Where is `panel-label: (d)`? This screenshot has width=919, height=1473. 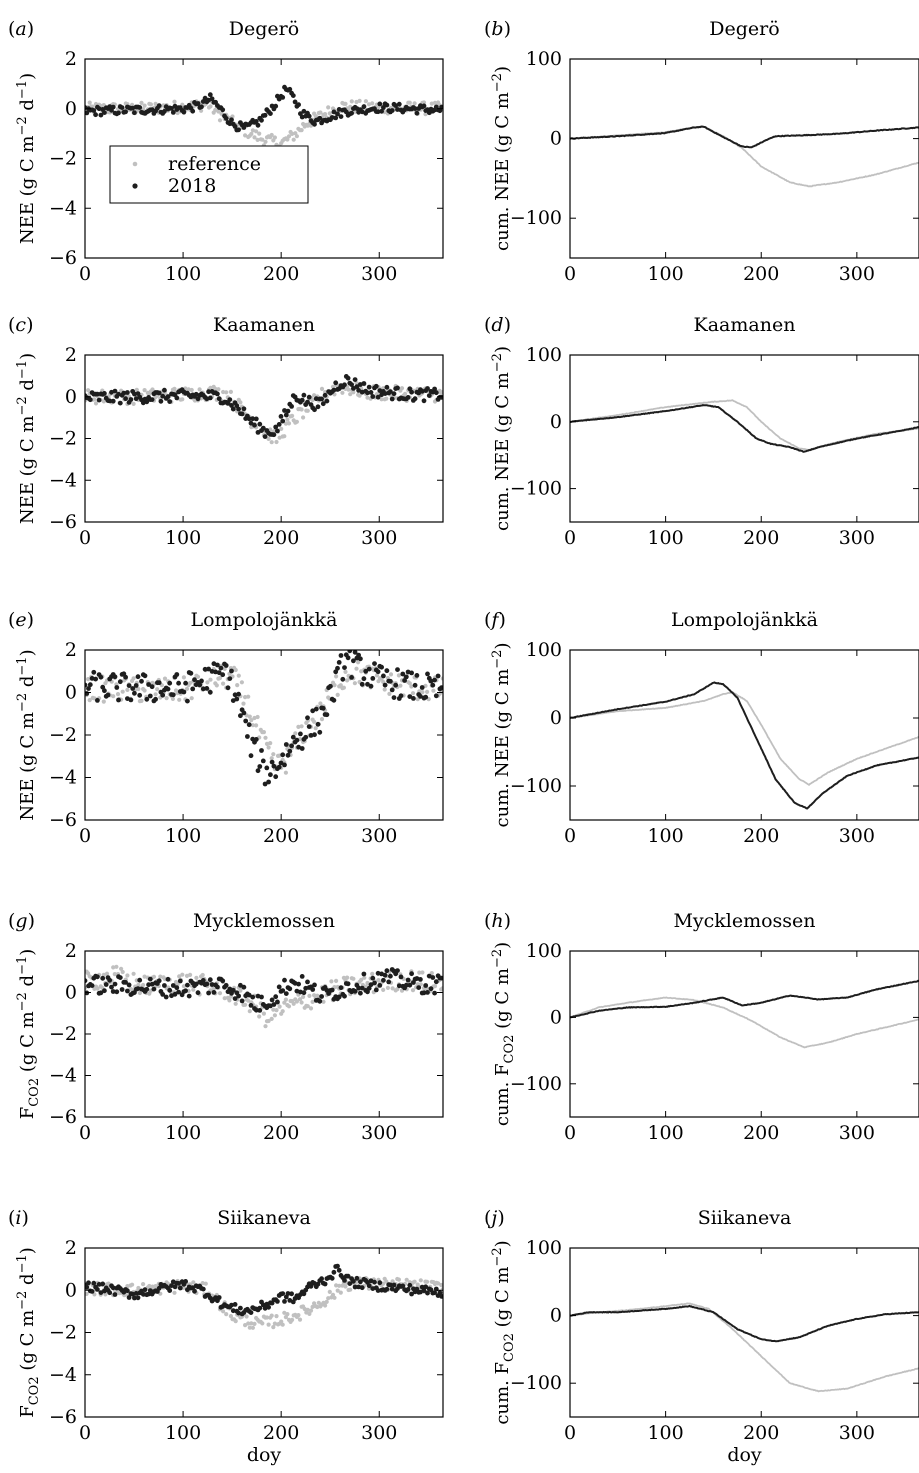
panel-label: (d) is located at coordinates (497, 325).